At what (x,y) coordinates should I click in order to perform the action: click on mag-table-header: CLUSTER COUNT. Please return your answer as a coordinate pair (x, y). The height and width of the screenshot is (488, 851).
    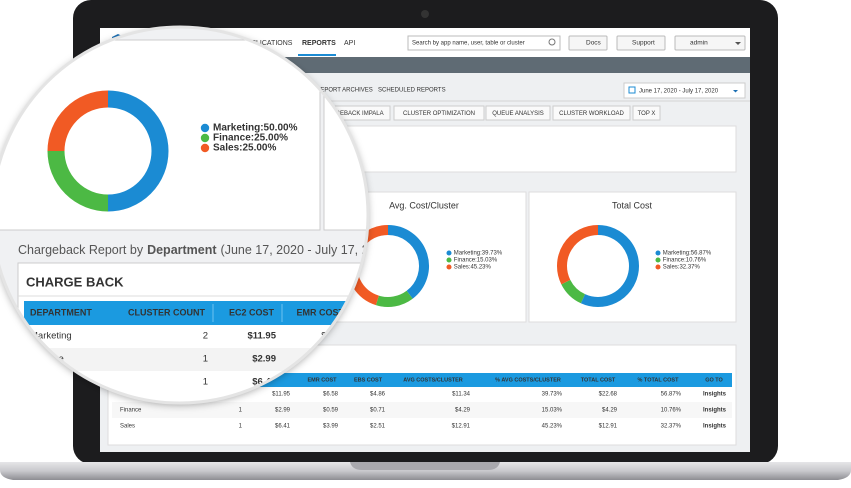
    Looking at the image, I should click on (166, 312).